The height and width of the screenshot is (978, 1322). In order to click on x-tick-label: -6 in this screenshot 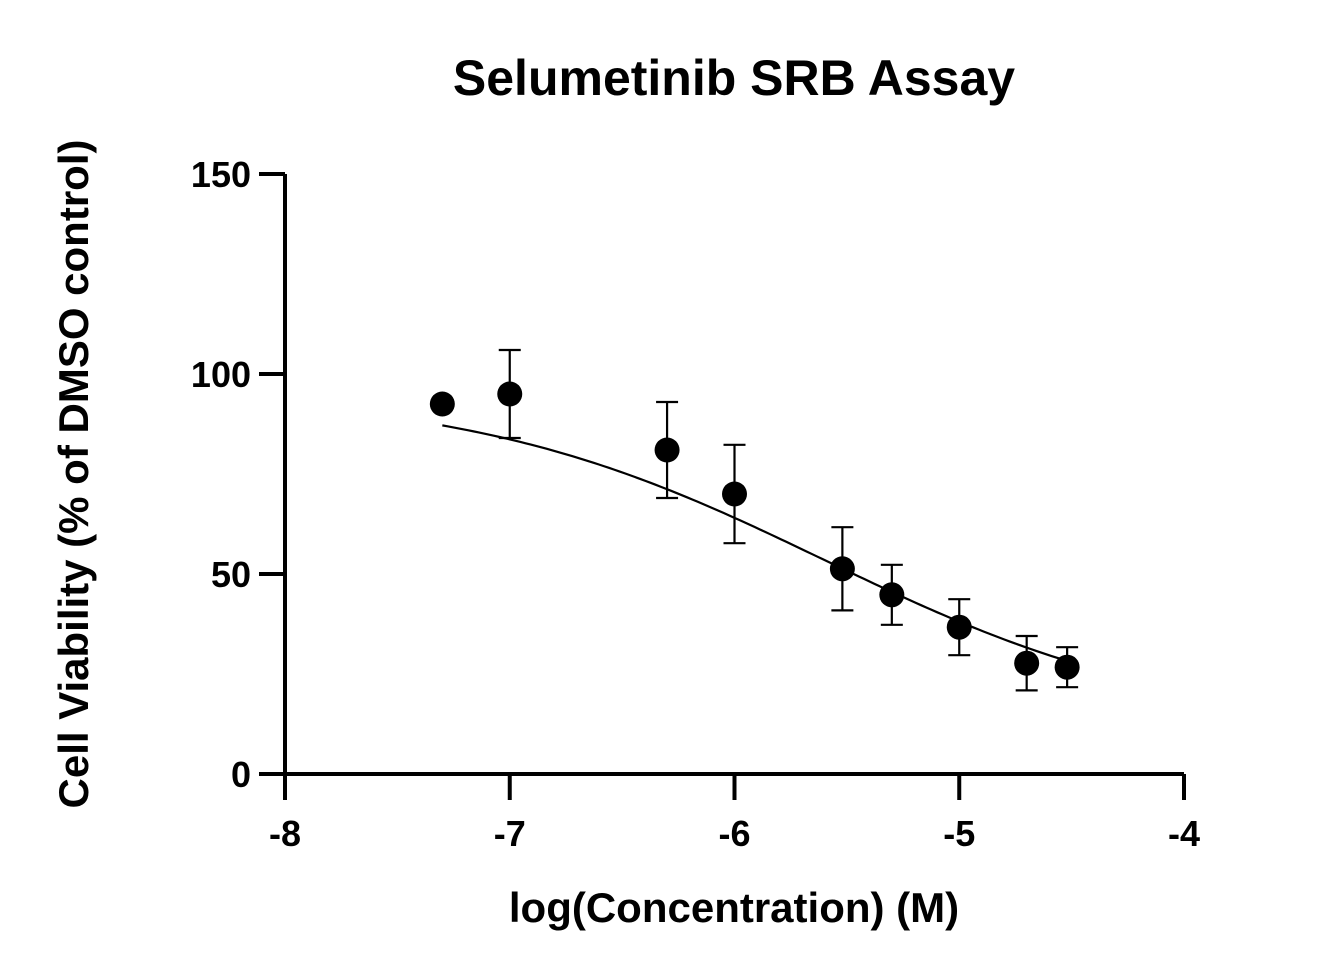, I will do `click(734, 833)`.